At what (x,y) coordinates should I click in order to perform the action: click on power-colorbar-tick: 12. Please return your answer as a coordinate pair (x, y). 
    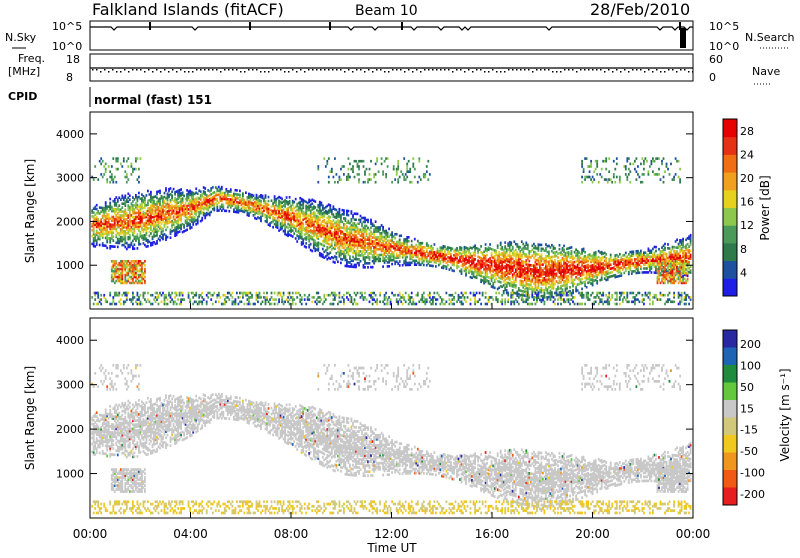
    Looking at the image, I should click on (747, 225).